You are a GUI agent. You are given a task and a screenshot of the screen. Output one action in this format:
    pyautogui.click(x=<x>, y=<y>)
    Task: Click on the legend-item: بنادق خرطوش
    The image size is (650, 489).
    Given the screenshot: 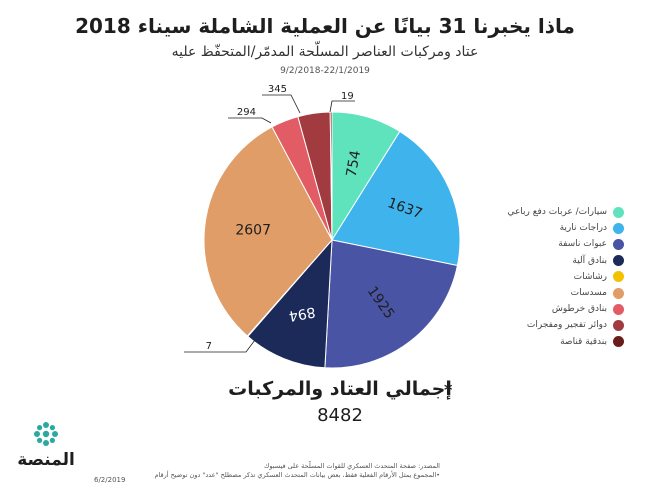 What is the action you would take?
    pyautogui.click(x=565, y=309)
    